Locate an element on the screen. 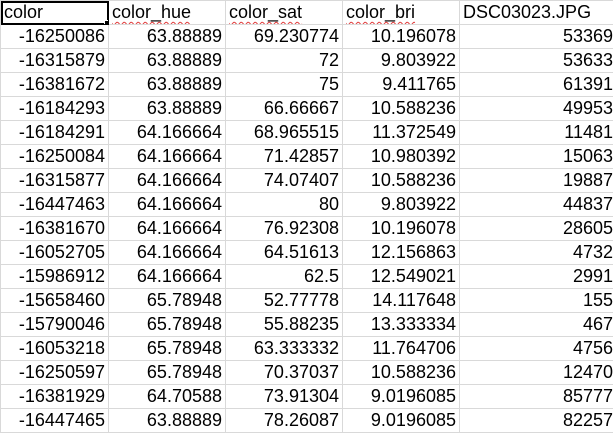  cell-color: -16053218 is located at coordinates (54, 348).